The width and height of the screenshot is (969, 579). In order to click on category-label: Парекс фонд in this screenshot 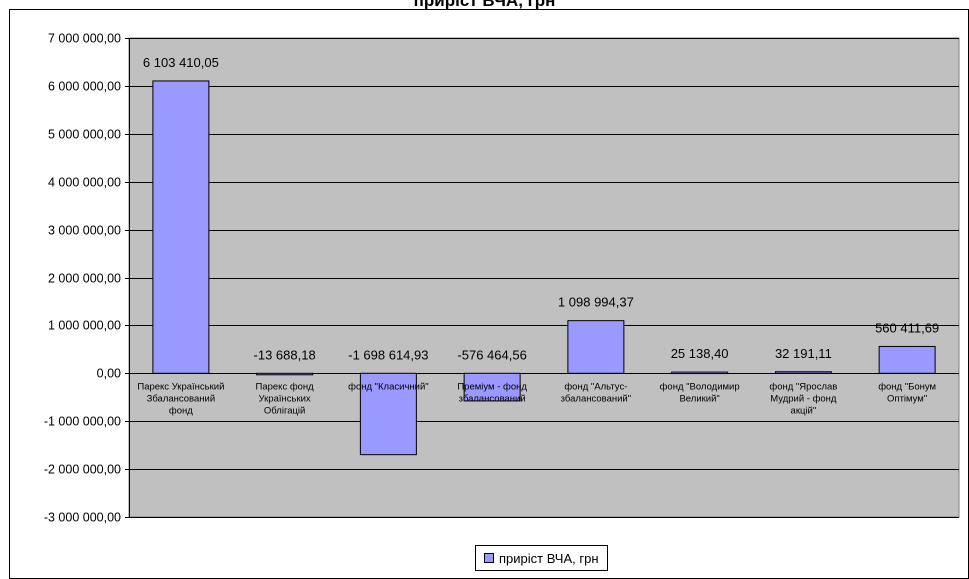, I will do `click(285, 386)`.